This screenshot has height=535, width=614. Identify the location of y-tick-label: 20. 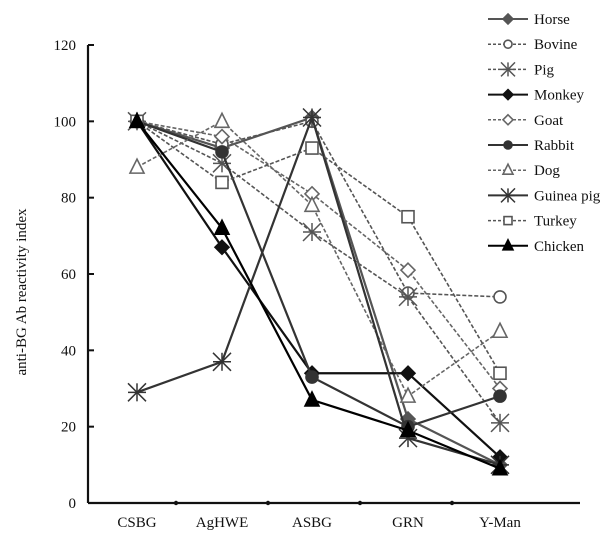
(68, 428).